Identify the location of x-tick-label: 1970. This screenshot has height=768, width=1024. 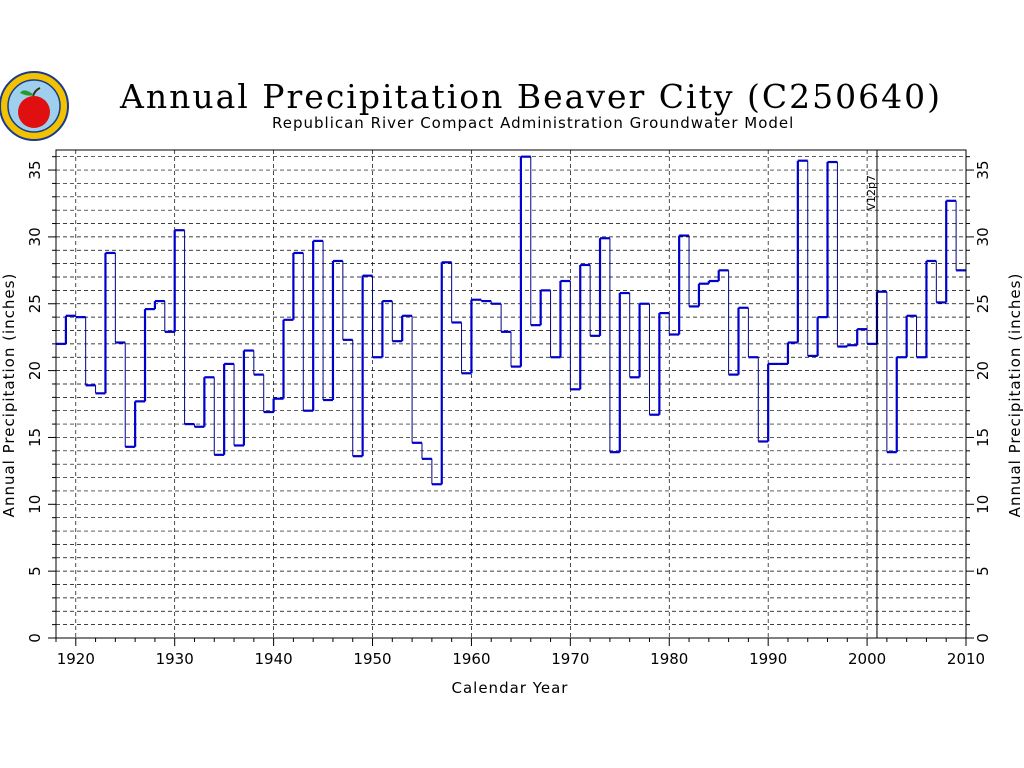
(570, 659).